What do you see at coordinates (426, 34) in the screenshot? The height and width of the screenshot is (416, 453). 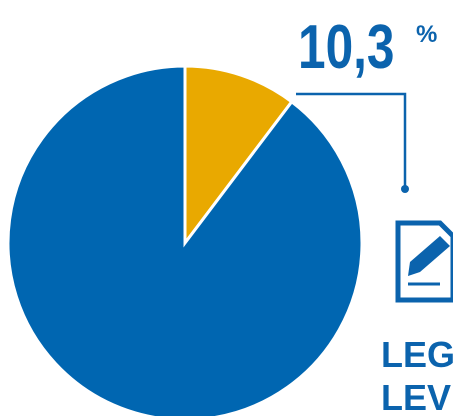 I see `value-unit: %` at bounding box center [426, 34].